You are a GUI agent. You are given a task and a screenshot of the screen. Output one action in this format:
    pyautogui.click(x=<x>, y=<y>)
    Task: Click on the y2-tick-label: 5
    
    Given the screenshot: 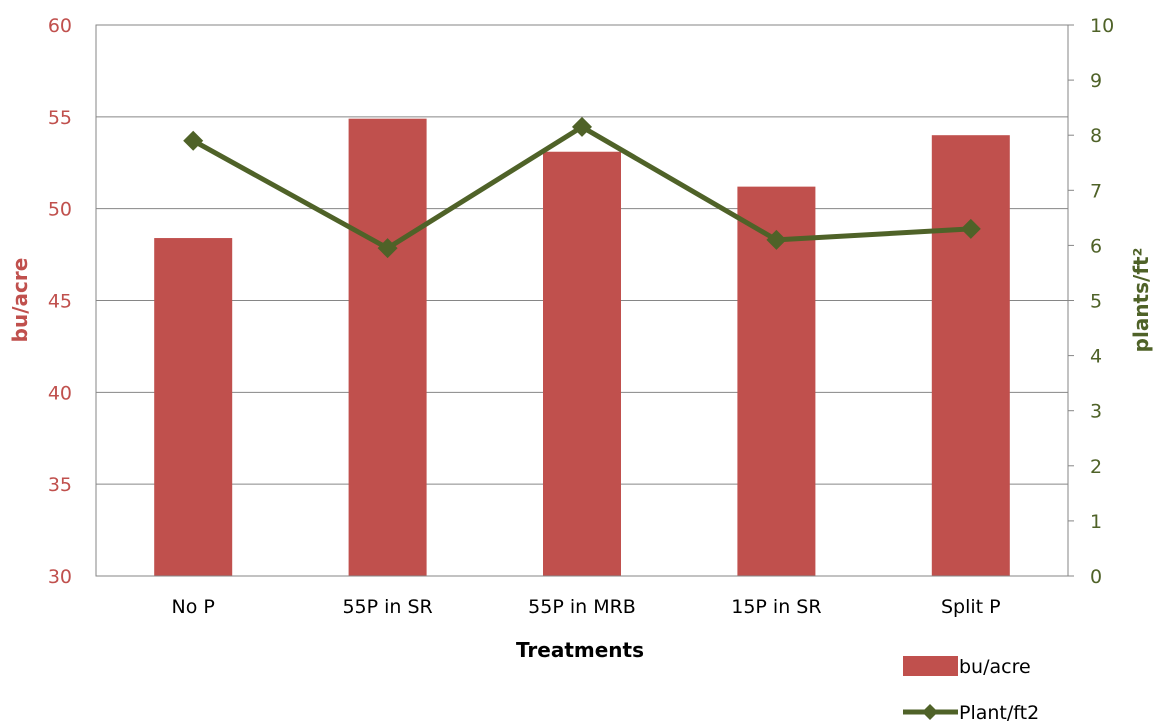 What is the action you would take?
    pyautogui.click(x=1096, y=302)
    